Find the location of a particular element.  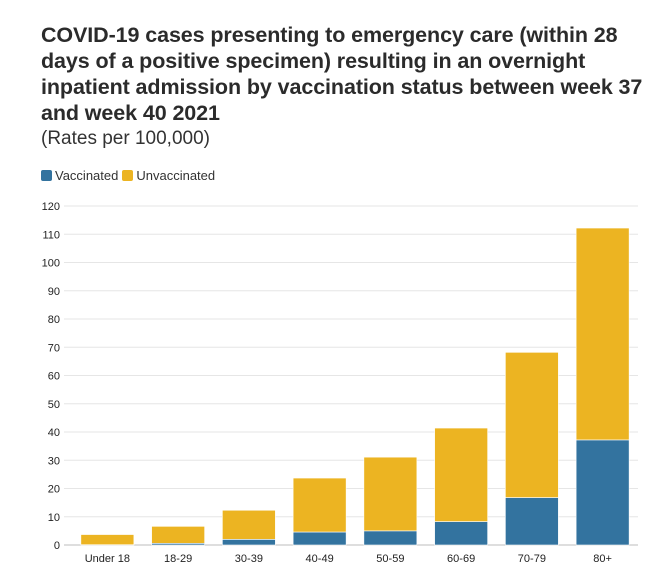

legend-item-unvaccinated: Unvaccinated is located at coordinates (168, 175).